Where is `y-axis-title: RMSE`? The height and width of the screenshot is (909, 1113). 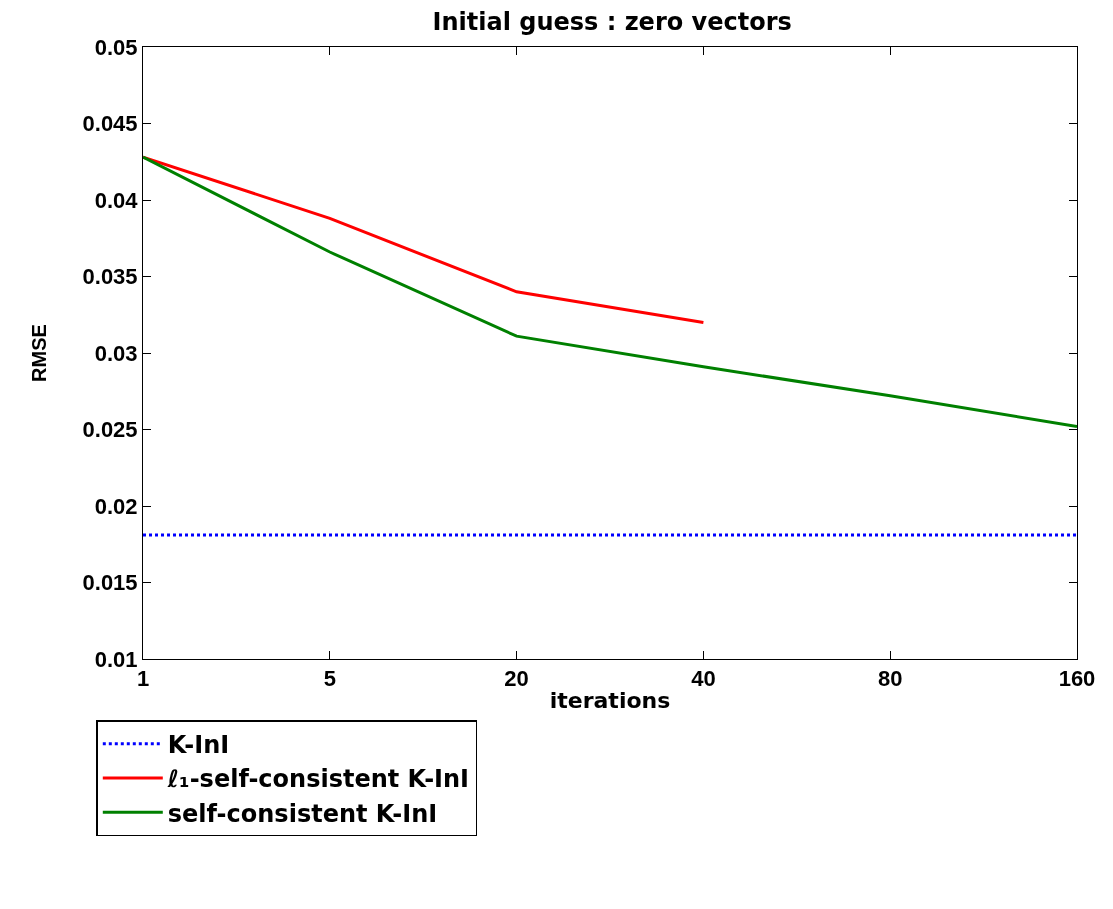
y-axis-title: RMSE is located at coordinates (39, 353).